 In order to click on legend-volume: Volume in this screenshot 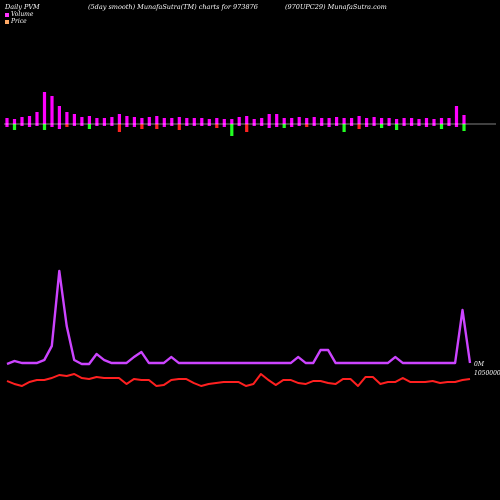, I will do `click(19, 14)`.